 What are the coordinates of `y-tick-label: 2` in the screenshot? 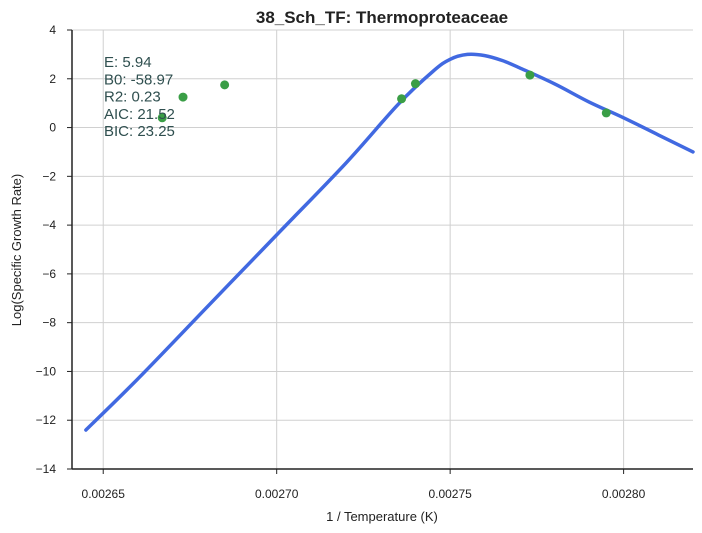 It's located at (52, 79).